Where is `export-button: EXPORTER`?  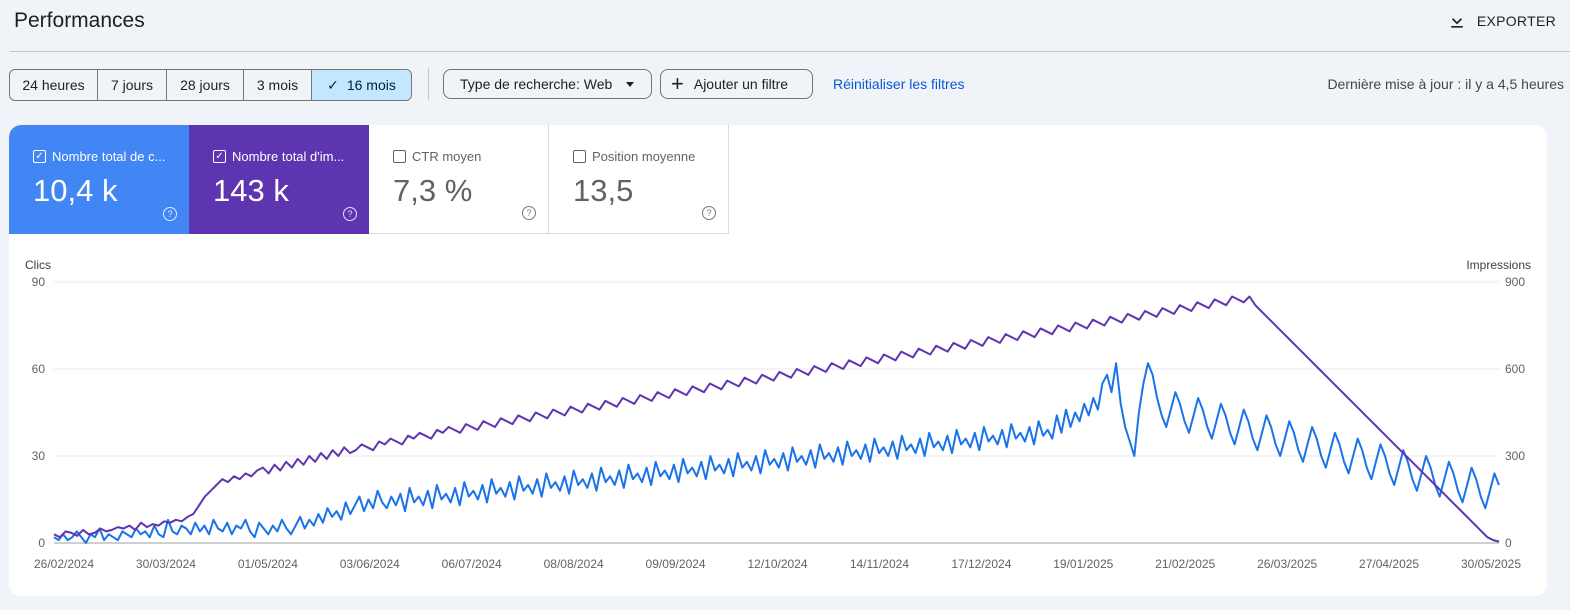
export-button: EXPORTER is located at coordinates (1501, 21).